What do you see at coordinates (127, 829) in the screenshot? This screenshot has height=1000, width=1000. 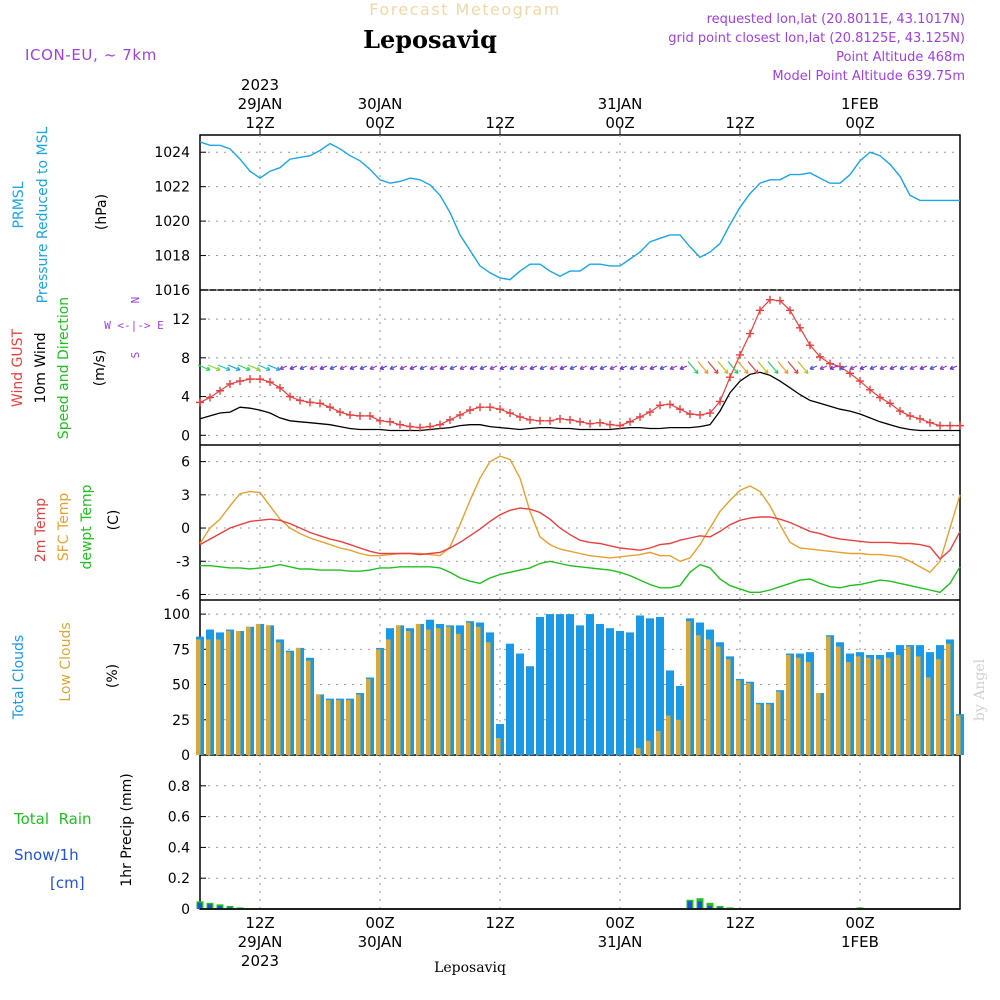 I see `precip-unit: 1hr Precip (mm)` at bounding box center [127, 829].